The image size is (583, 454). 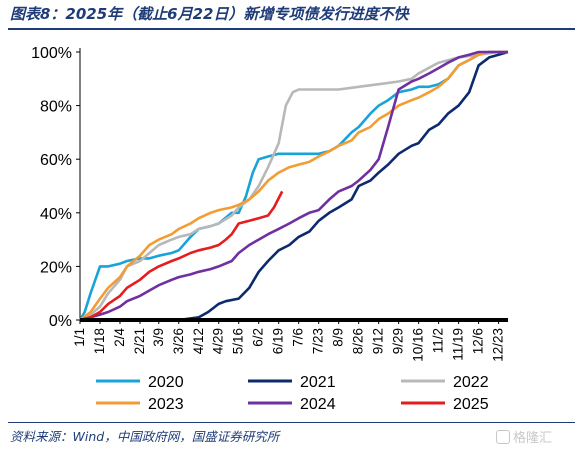 I want to click on x-tick: 11/2, so click(x=438, y=336).